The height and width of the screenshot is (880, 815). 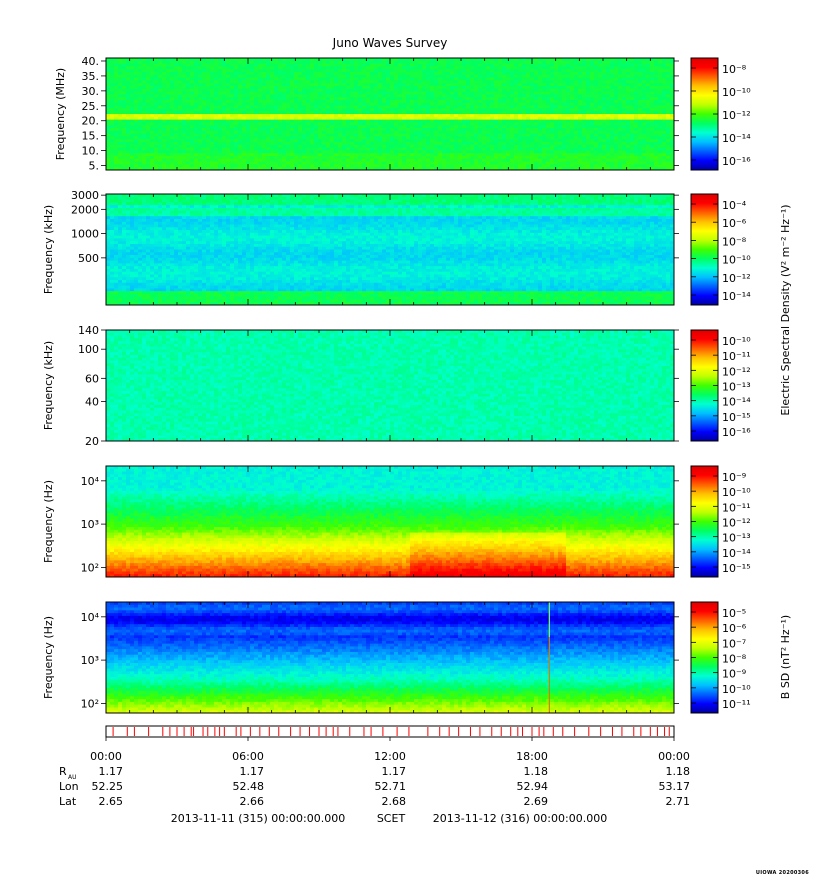 What do you see at coordinates (94, 166) in the screenshot?
I see `y-tick-label: 5.` at bounding box center [94, 166].